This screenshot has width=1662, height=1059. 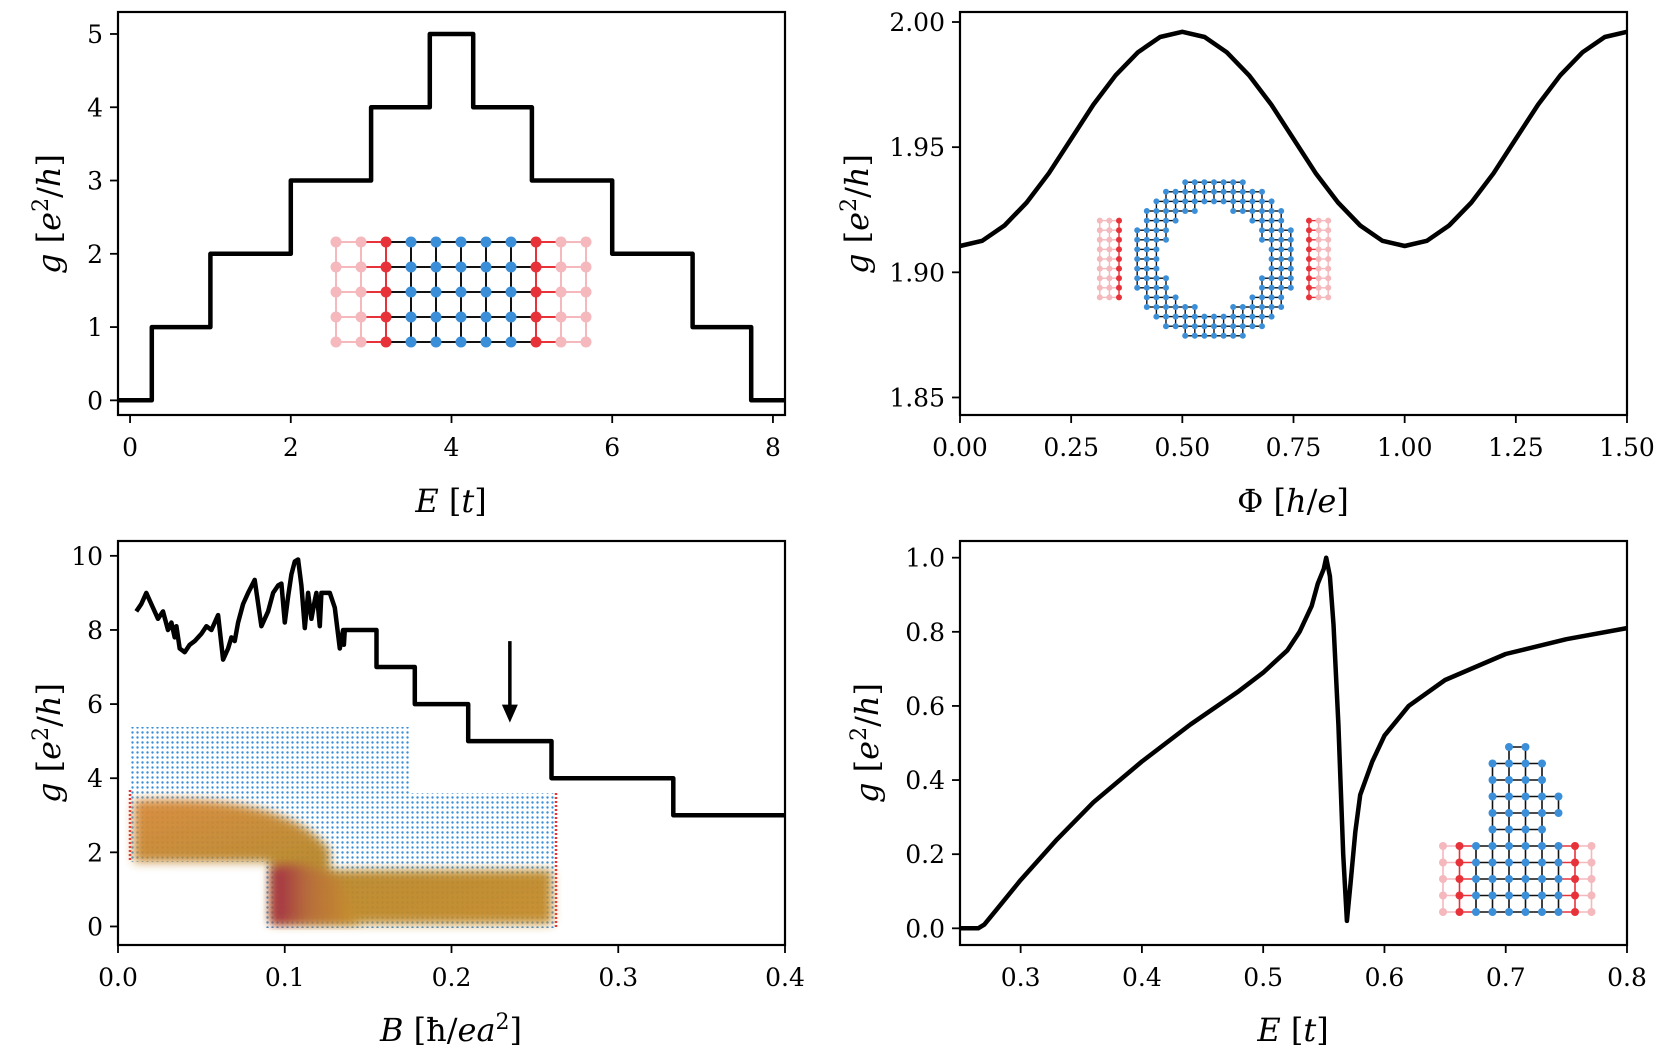 What do you see at coordinates (343, 861) in the screenshot?
I see `density-map` at bounding box center [343, 861].